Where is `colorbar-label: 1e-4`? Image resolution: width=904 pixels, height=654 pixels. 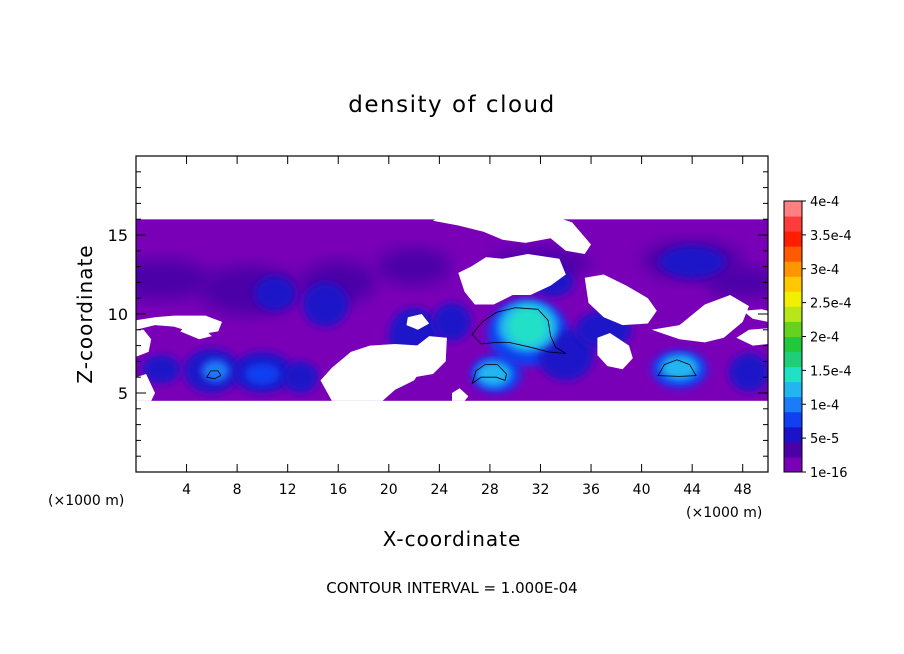
colorbar-label: 1e-4 is located at coordinates (824, 405).